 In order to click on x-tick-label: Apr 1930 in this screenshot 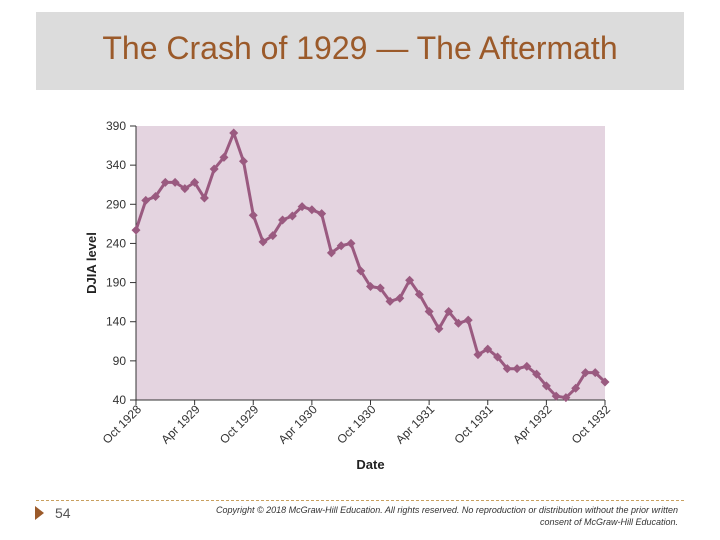, I will do `click(298, 424)`.